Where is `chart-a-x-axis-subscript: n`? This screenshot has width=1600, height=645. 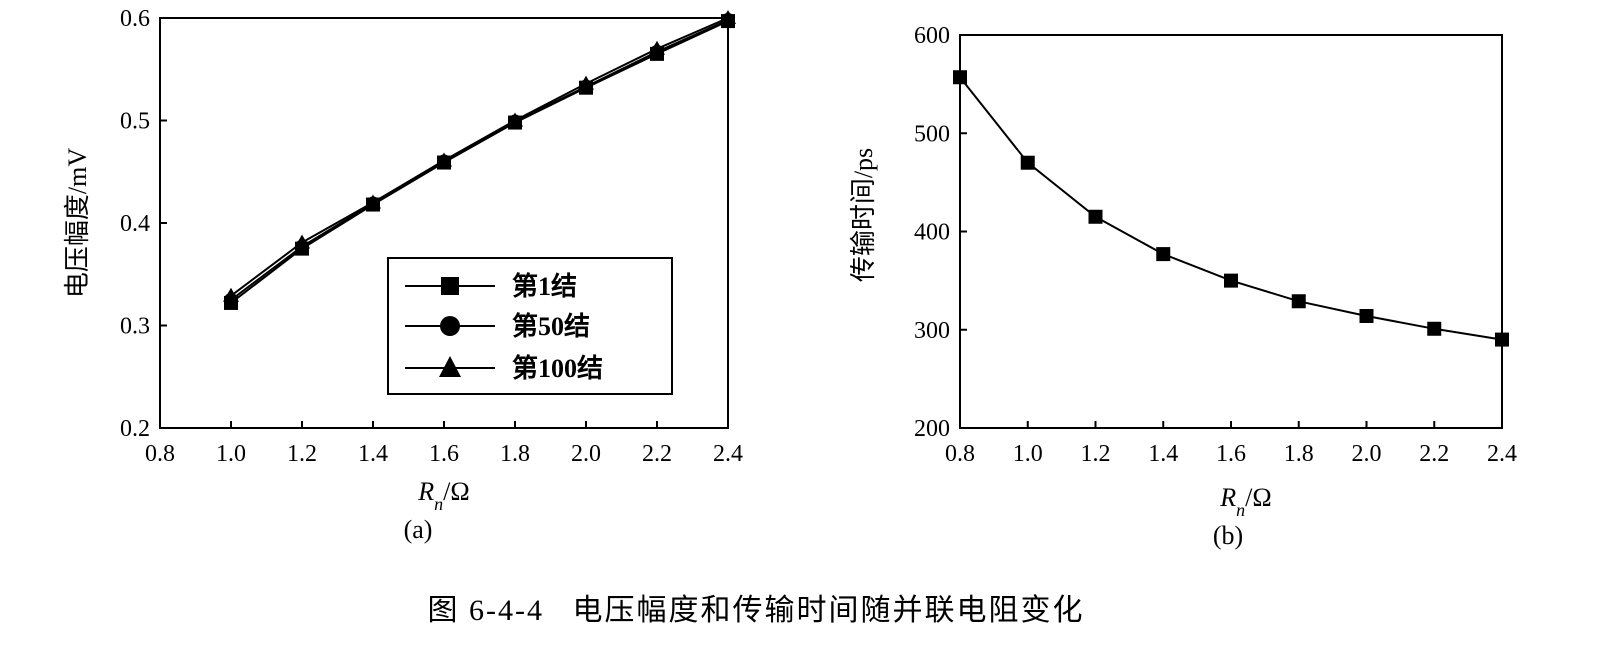 chart-a-x-axis-subscript: n is located at coordinates (438, 504).